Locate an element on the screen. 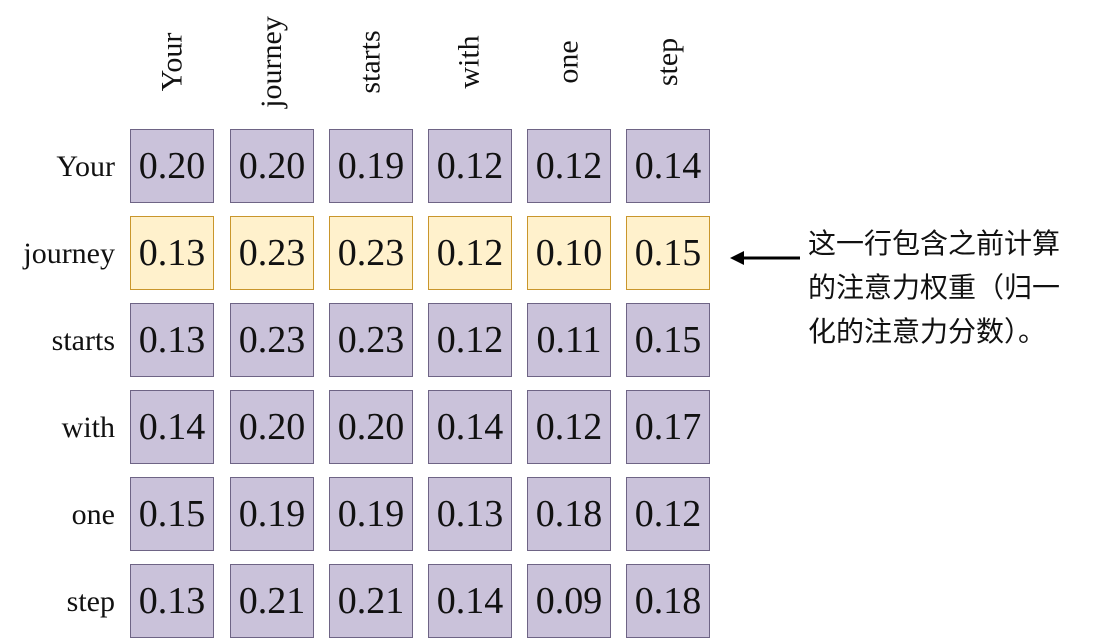 This screenshot has width=1114, height=643. highlighted-weight-cell: 0.13 is located at coordinates (172, 253).